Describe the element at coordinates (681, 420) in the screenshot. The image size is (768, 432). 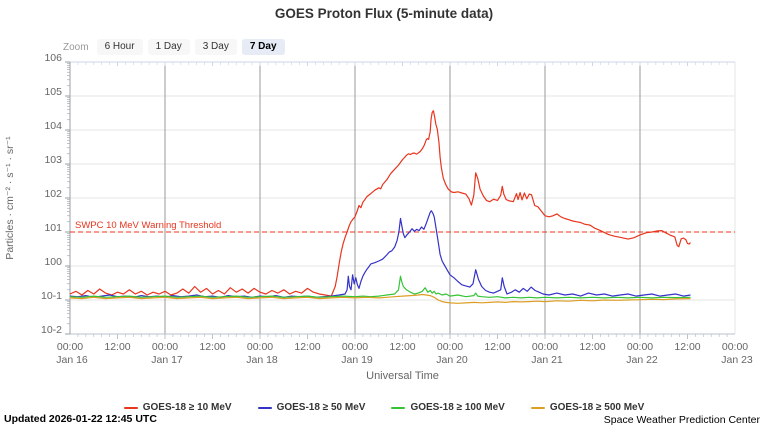
I see `source-credit: Space Weather Prediction Center` at that location.